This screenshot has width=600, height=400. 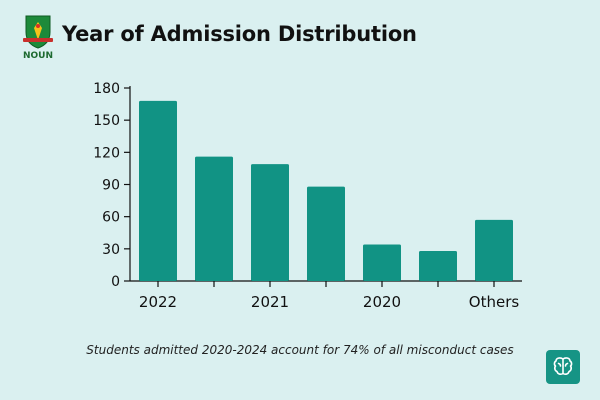 What do you see at coordinates (106, 121) in the screenshot?
I see `y-tick-label: 150` at bounding box center [106, 121].